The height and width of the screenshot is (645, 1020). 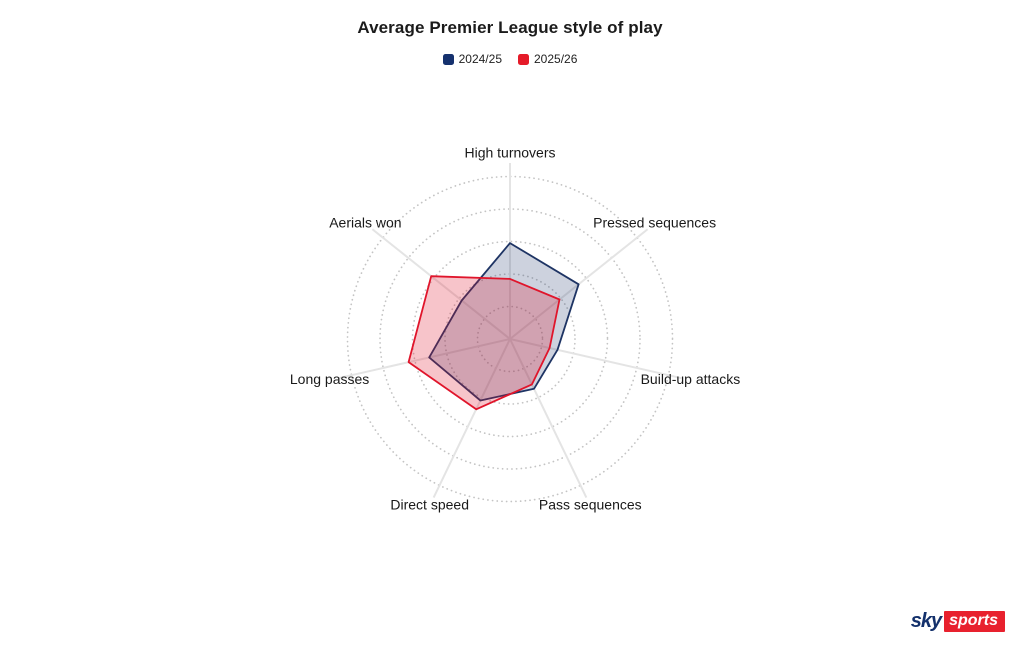 What do you see at coordinates (974, 621) in the screenshot?
I see `sports-wordmark: sports` at bounding box center [974, 621].